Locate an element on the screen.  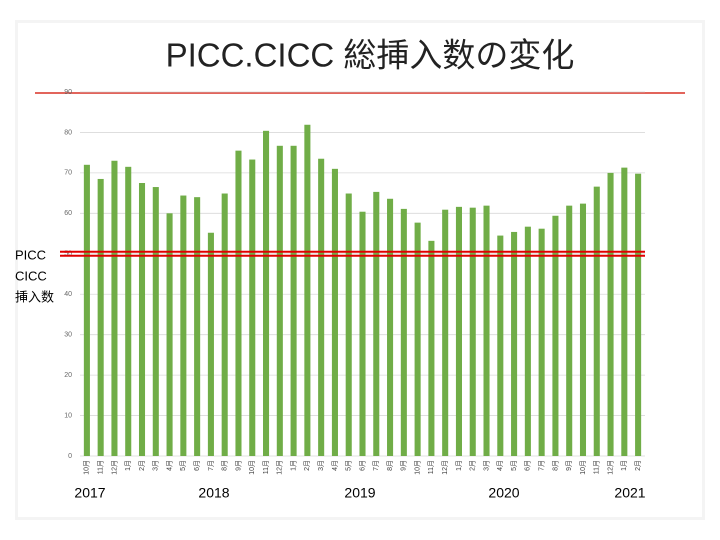
year-label: 2017 is located at coordinates (89, 493).